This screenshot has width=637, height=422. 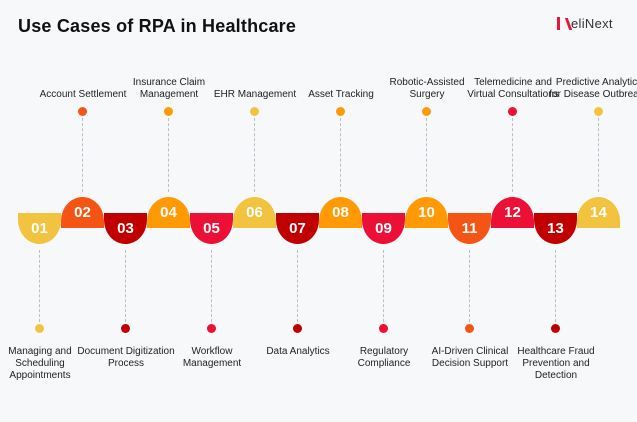 What do you see at coordinates (298, 351) in the screenshot?
I see `step-label: Data Analytics` at bounding box center [298, 351].